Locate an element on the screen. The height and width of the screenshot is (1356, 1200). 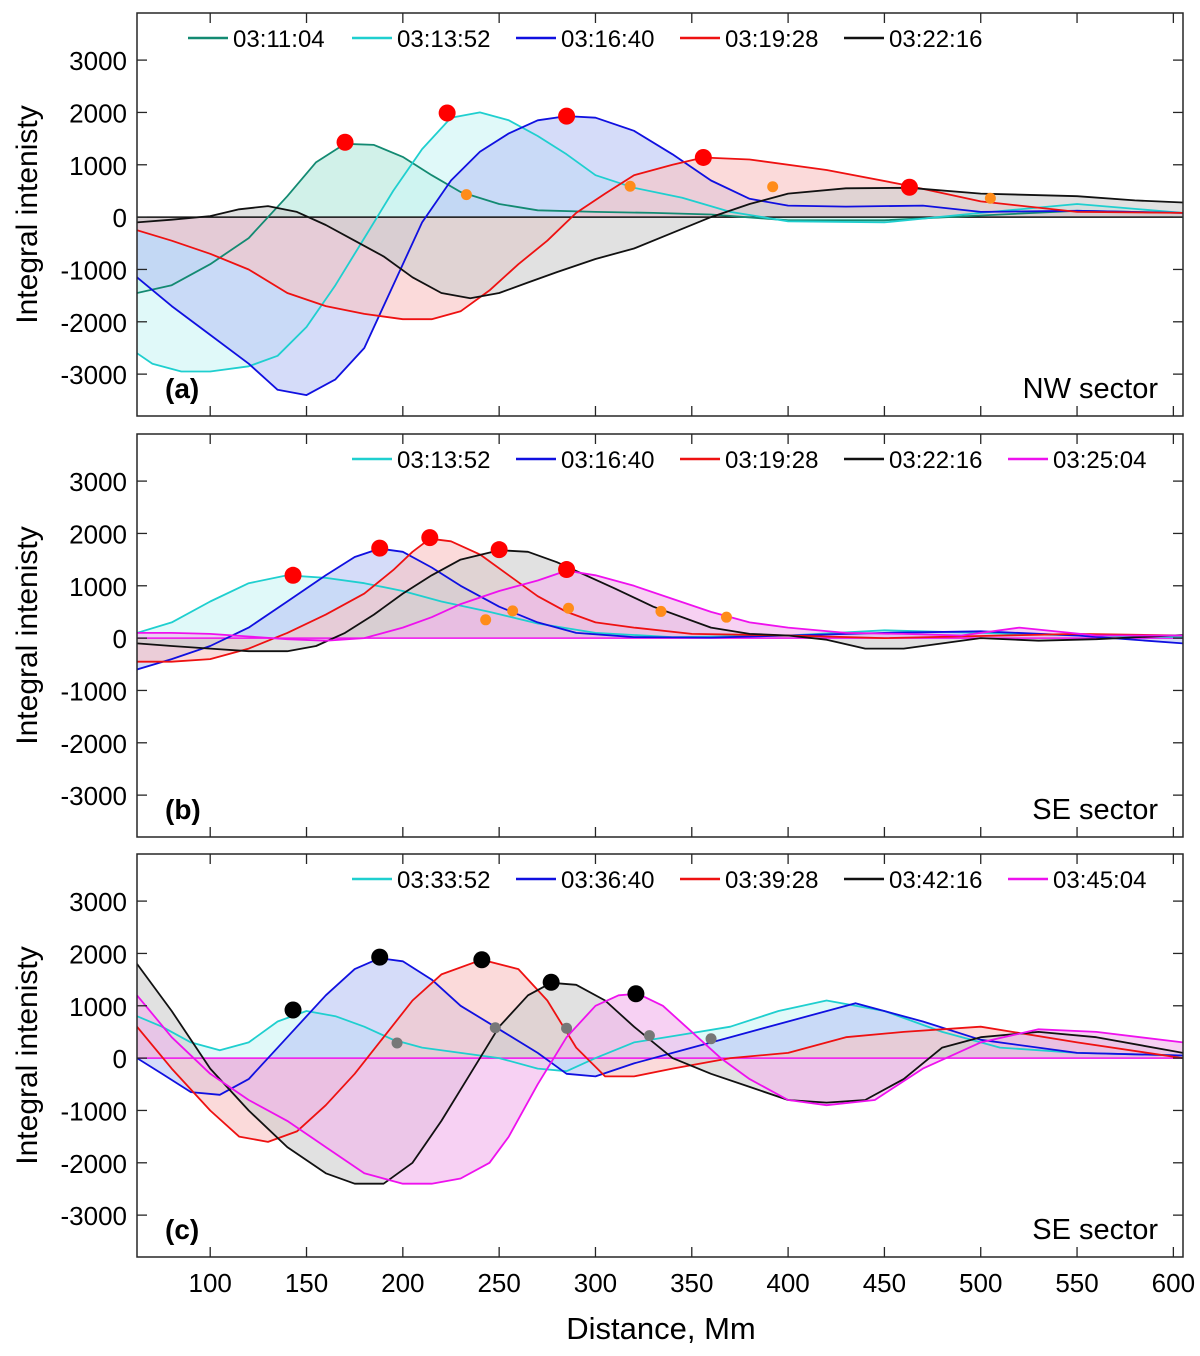
x-tick-label: 500 is located at coordinates (980, 1283).